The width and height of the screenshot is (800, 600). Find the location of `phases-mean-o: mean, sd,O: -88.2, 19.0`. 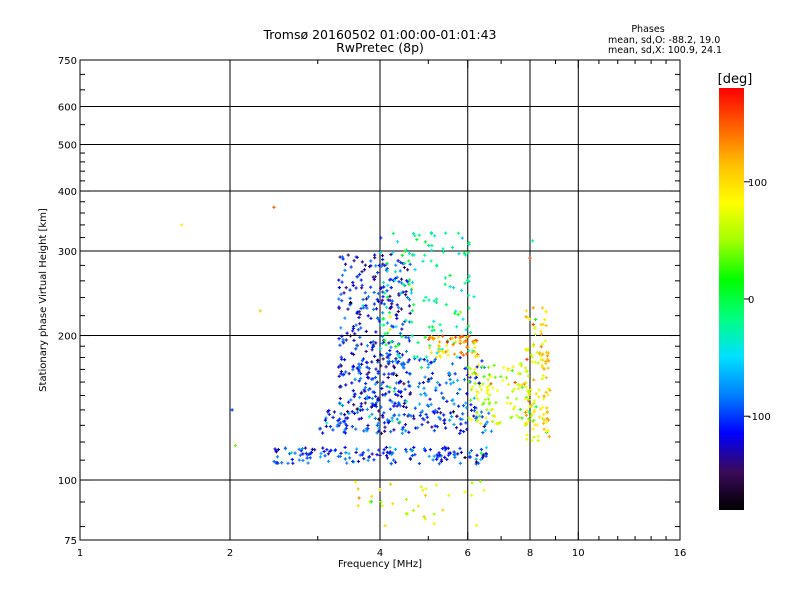

phases-mean-o: mean, sd,O: -88.2, 19.0 is located at coordinates (664, 40).